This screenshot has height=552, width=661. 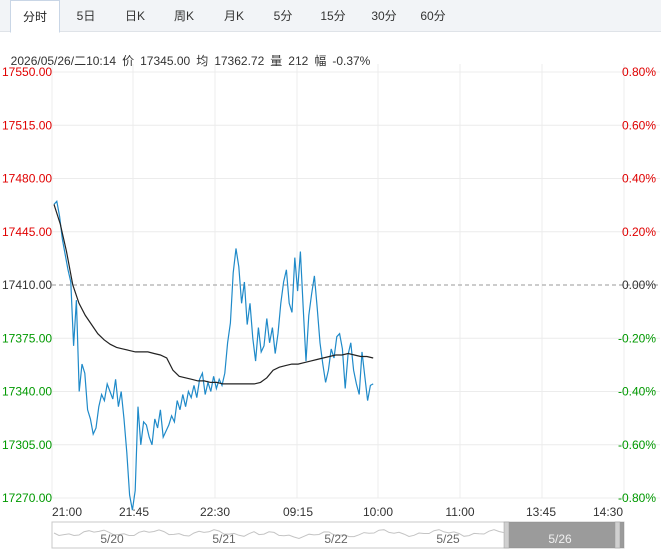 I want to click on price-value: 17345.00, so click(x=165, y=61).